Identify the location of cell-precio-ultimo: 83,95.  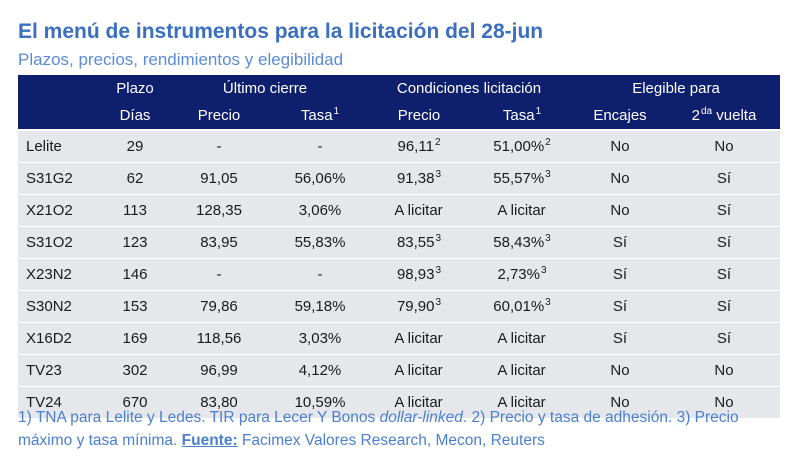
(219, 242).